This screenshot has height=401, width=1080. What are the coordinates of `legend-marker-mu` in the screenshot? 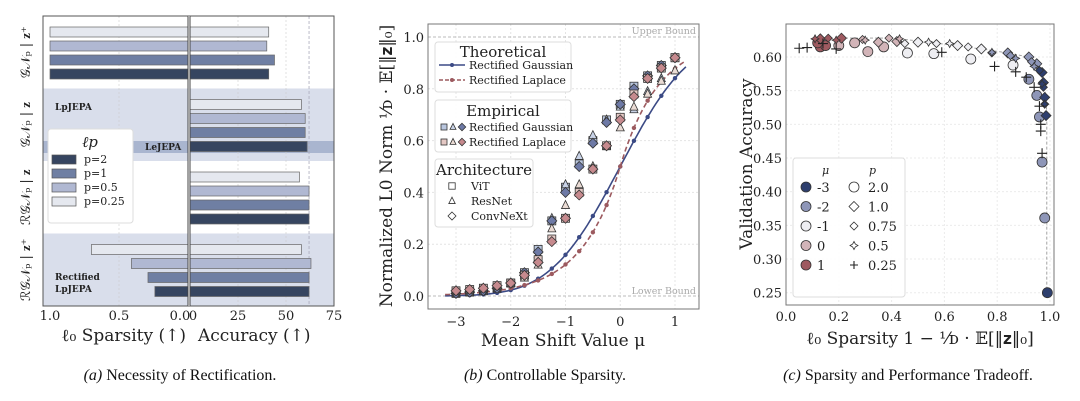 It's located at (806, 245).